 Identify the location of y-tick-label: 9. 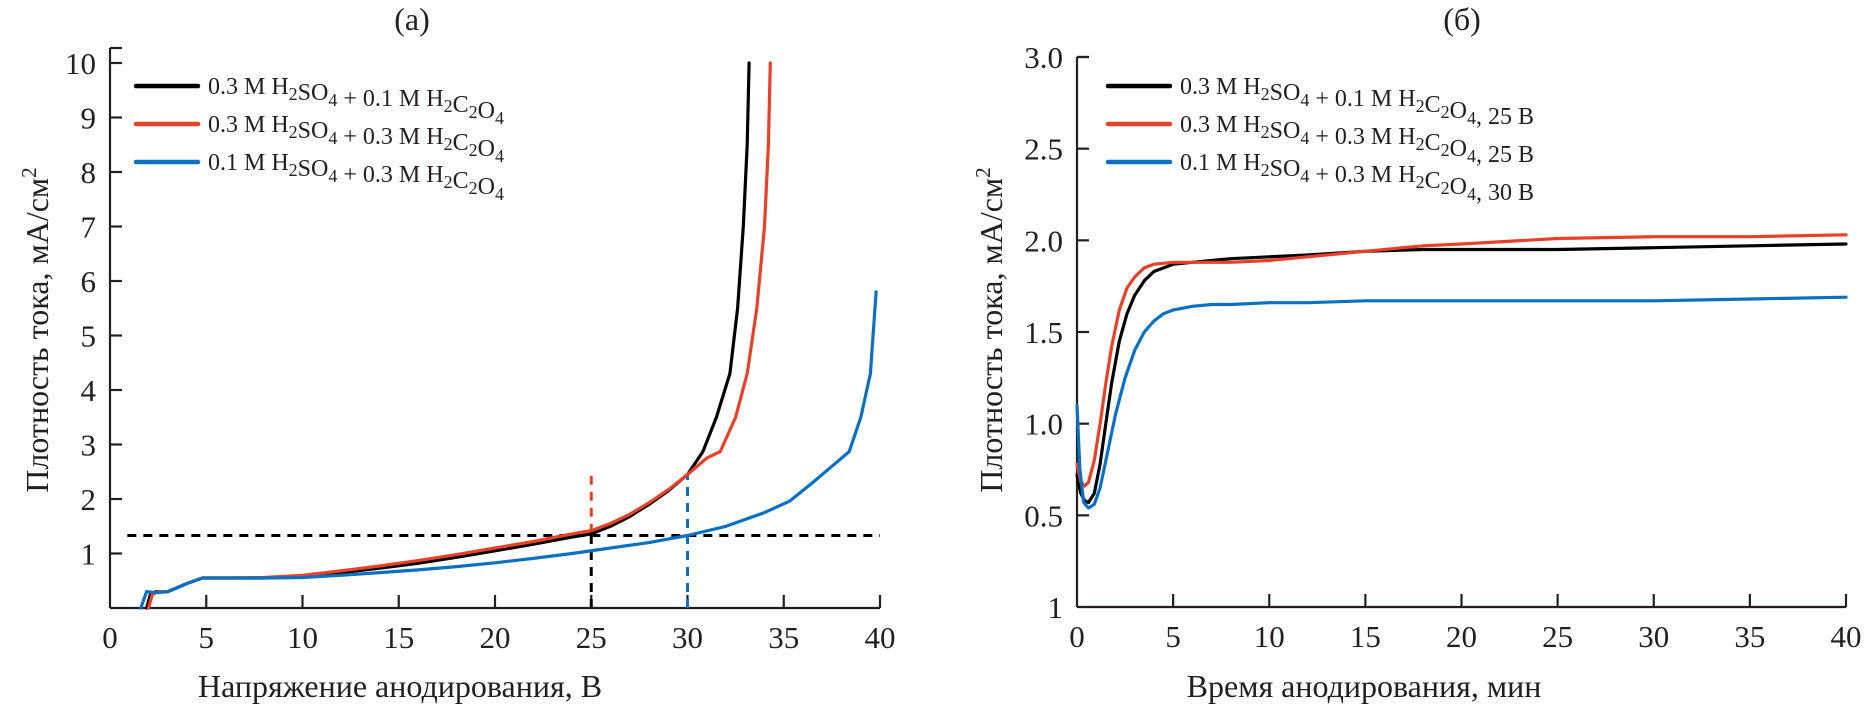
(89, 118).